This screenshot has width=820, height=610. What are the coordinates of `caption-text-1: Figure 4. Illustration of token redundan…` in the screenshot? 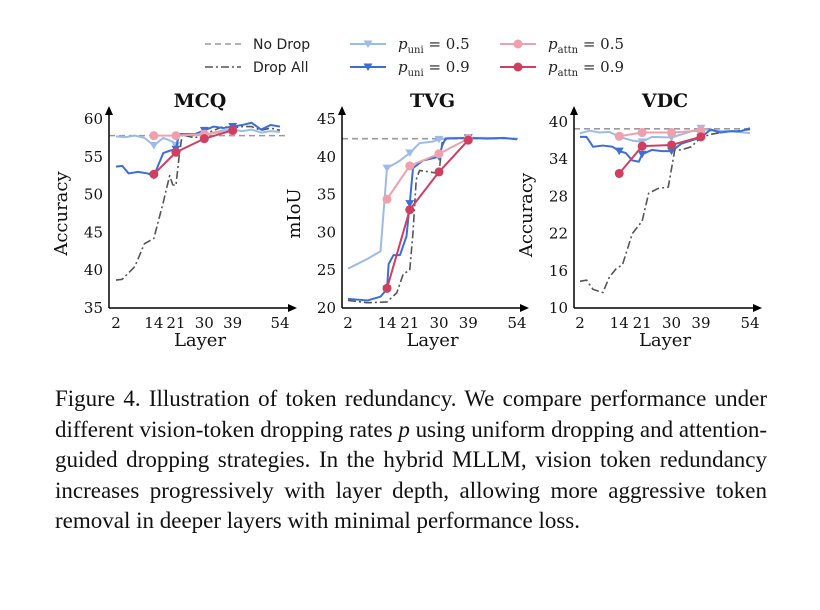 It's located at (411, 414).